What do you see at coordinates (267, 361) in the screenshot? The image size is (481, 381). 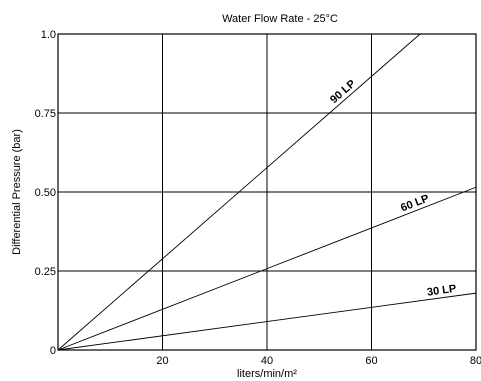 I see `x-tick-label: 40` at bounding box center [267, 361].